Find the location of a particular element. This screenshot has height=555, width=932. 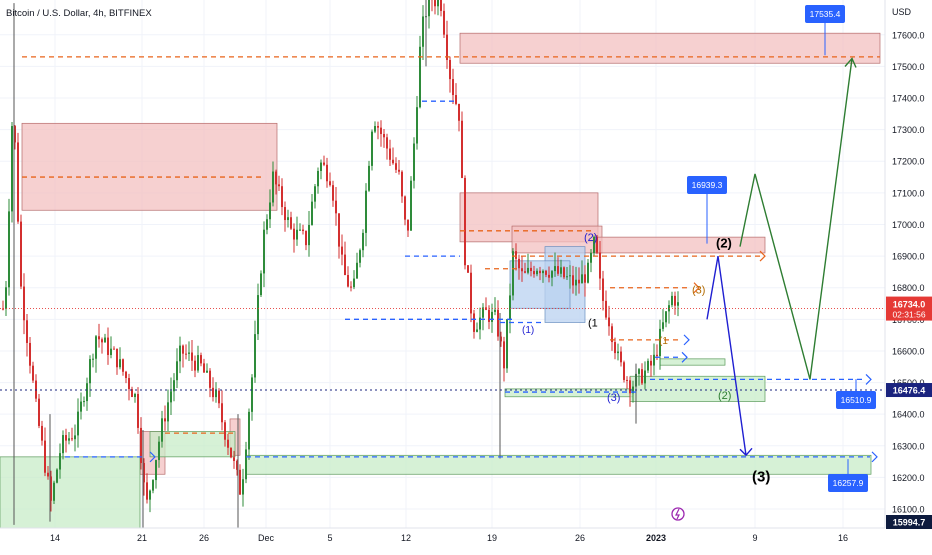

price-tick-label: 17300.0 is located at coordinates (908, 130).